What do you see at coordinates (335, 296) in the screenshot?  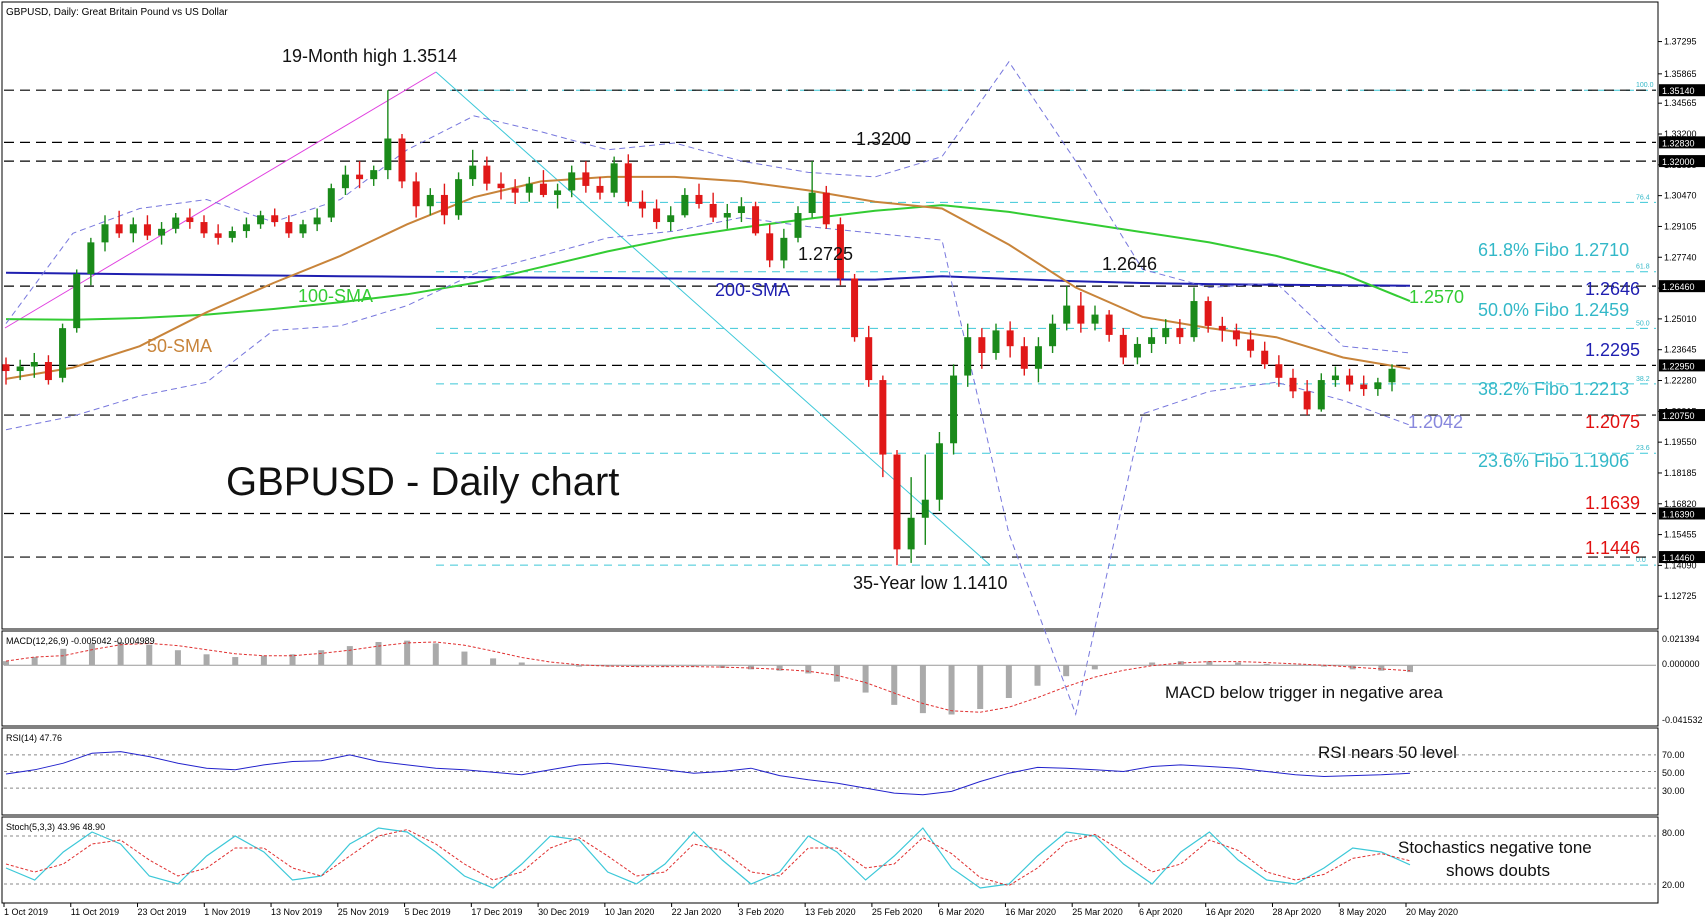 I see `label-100-sma: 100-SMA` at bounding box center [335, 296].